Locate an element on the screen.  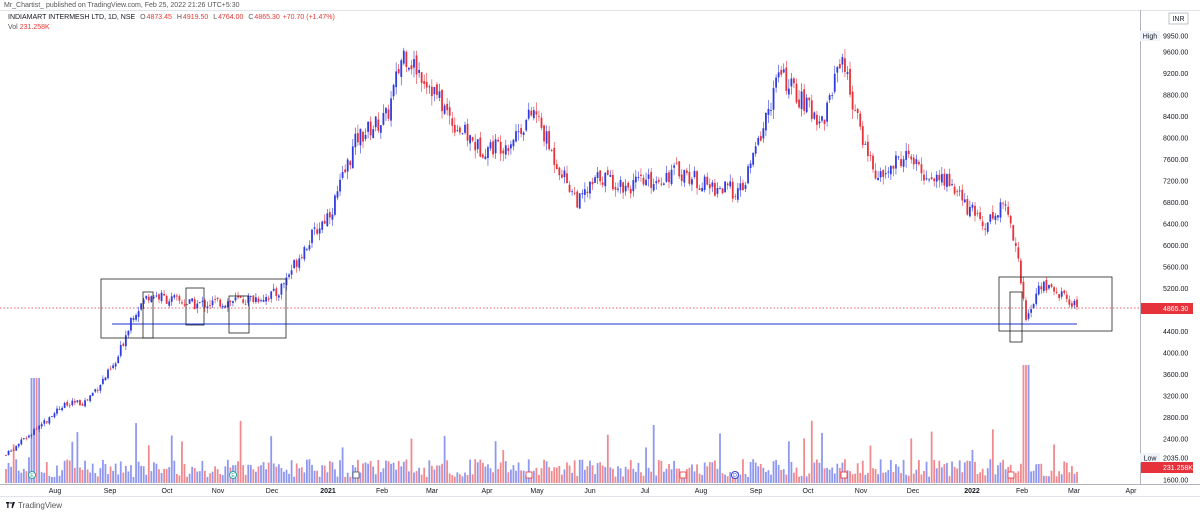
dividend-marker is located at coordinates (32, 475).